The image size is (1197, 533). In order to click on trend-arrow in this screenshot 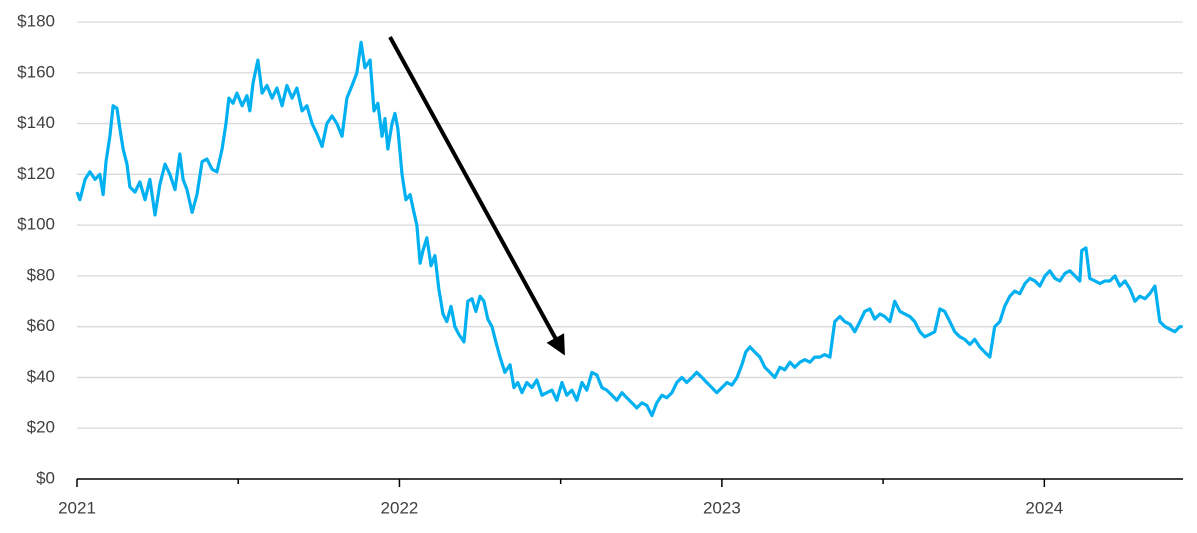, I will do `click(476, 196)`.